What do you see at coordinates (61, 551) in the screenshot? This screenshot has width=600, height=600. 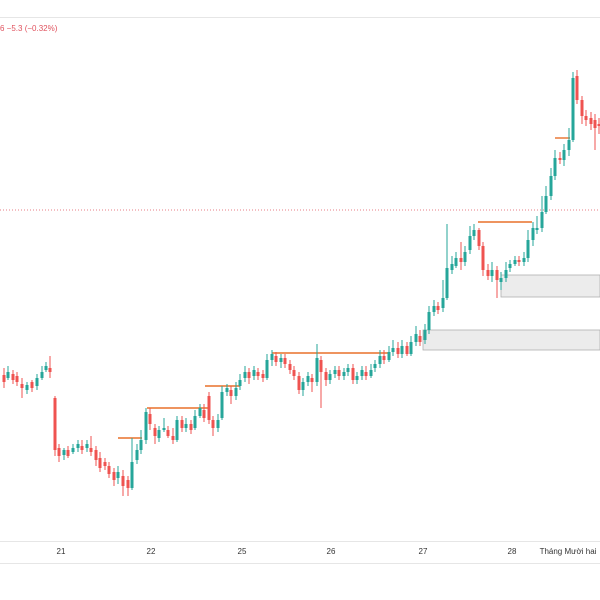 I see `x-tick-label: 21` at bounding box center [61, 551].